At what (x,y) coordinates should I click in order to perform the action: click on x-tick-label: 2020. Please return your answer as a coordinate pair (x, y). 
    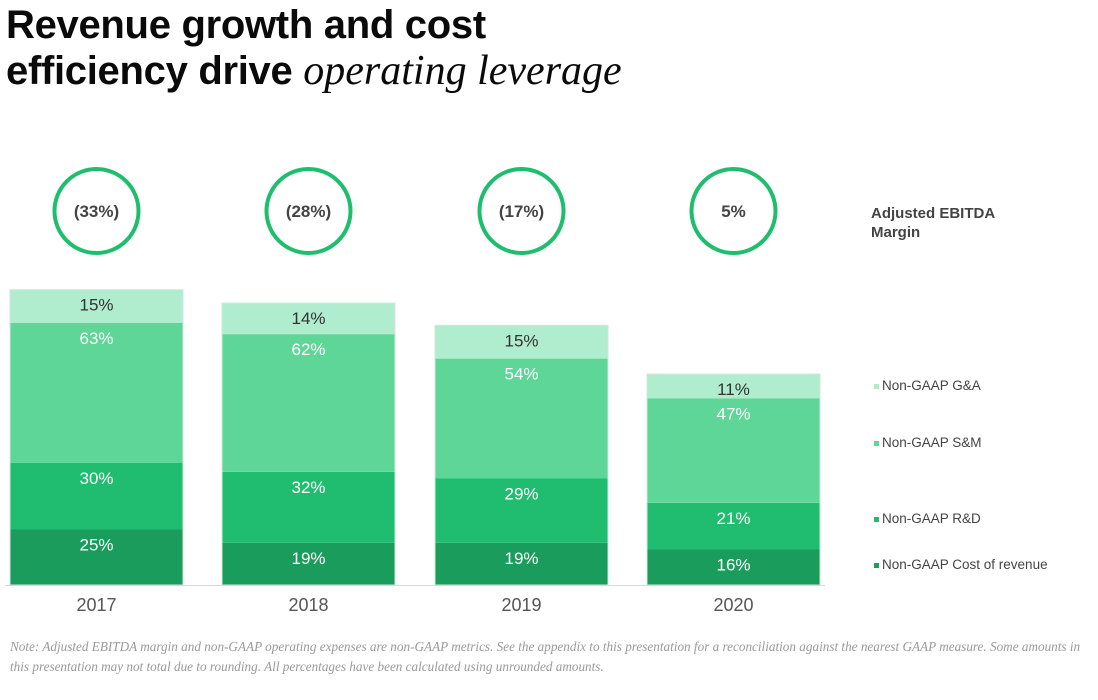
    Looking at the image, I should click on (733, 605).